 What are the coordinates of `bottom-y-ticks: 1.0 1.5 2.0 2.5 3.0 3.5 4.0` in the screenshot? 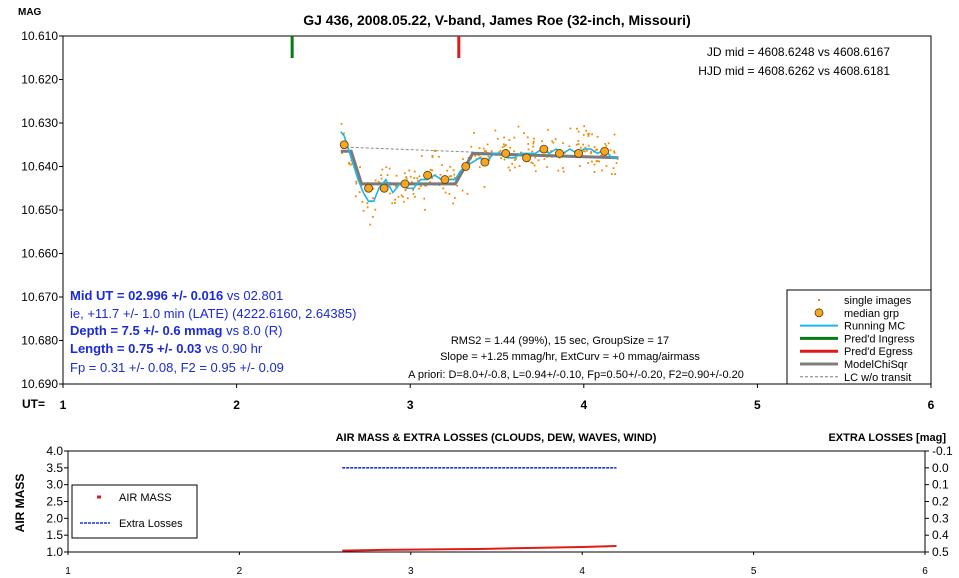 It's located at (57, 501).